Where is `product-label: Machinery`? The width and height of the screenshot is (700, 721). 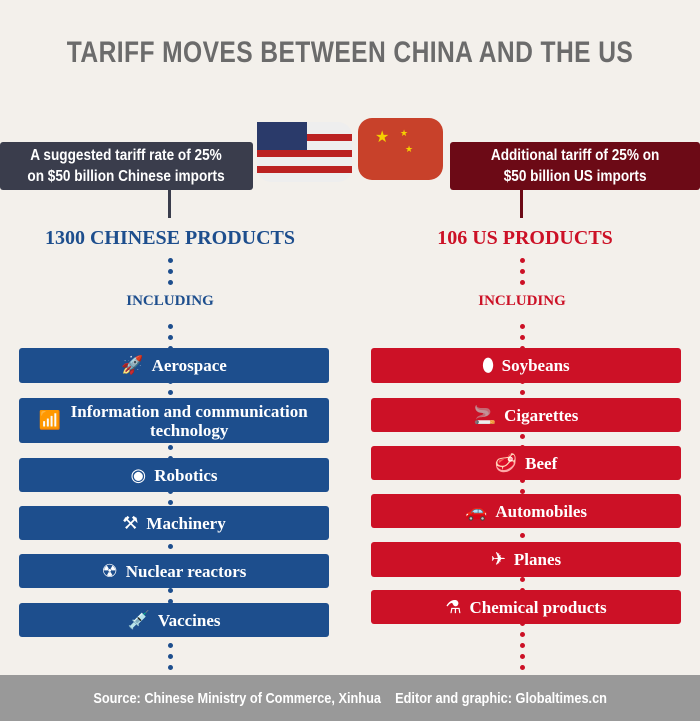
product-label: Machinery is located at coordinates (186, 523).